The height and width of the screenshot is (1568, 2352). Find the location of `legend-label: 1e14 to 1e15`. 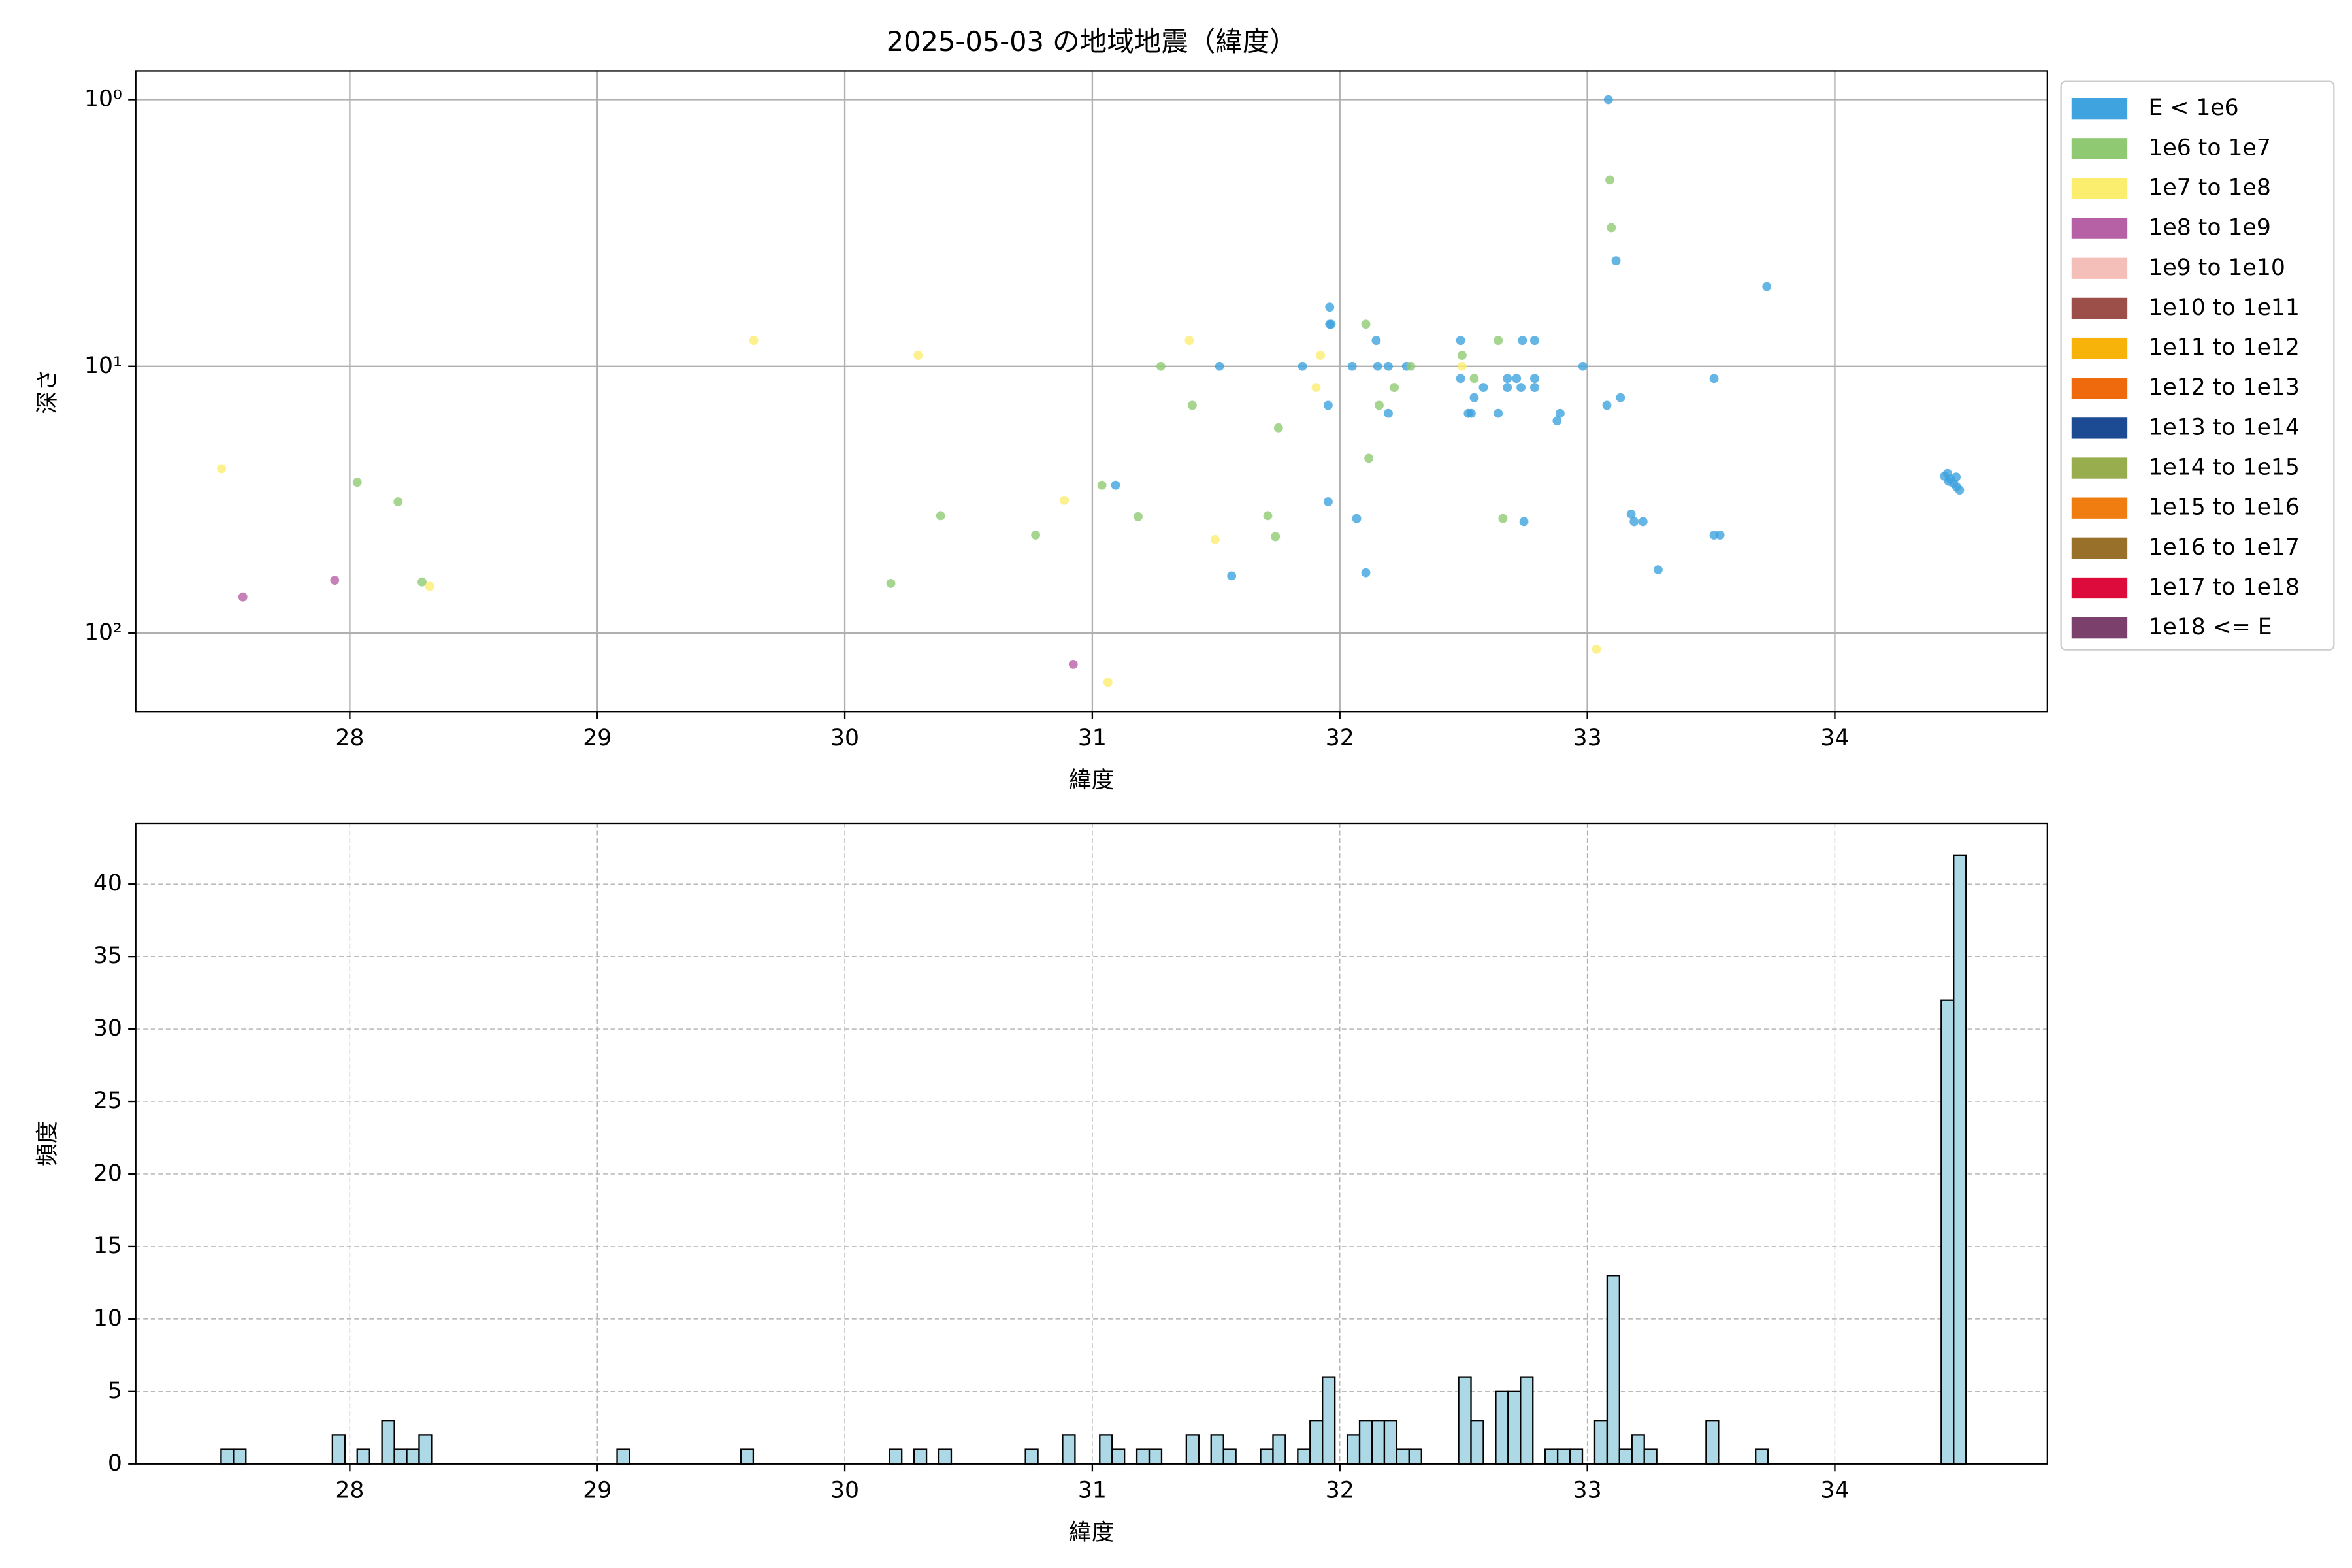

legend-label: 1e14 to 1e15 is located at coordinates (2223, 468).